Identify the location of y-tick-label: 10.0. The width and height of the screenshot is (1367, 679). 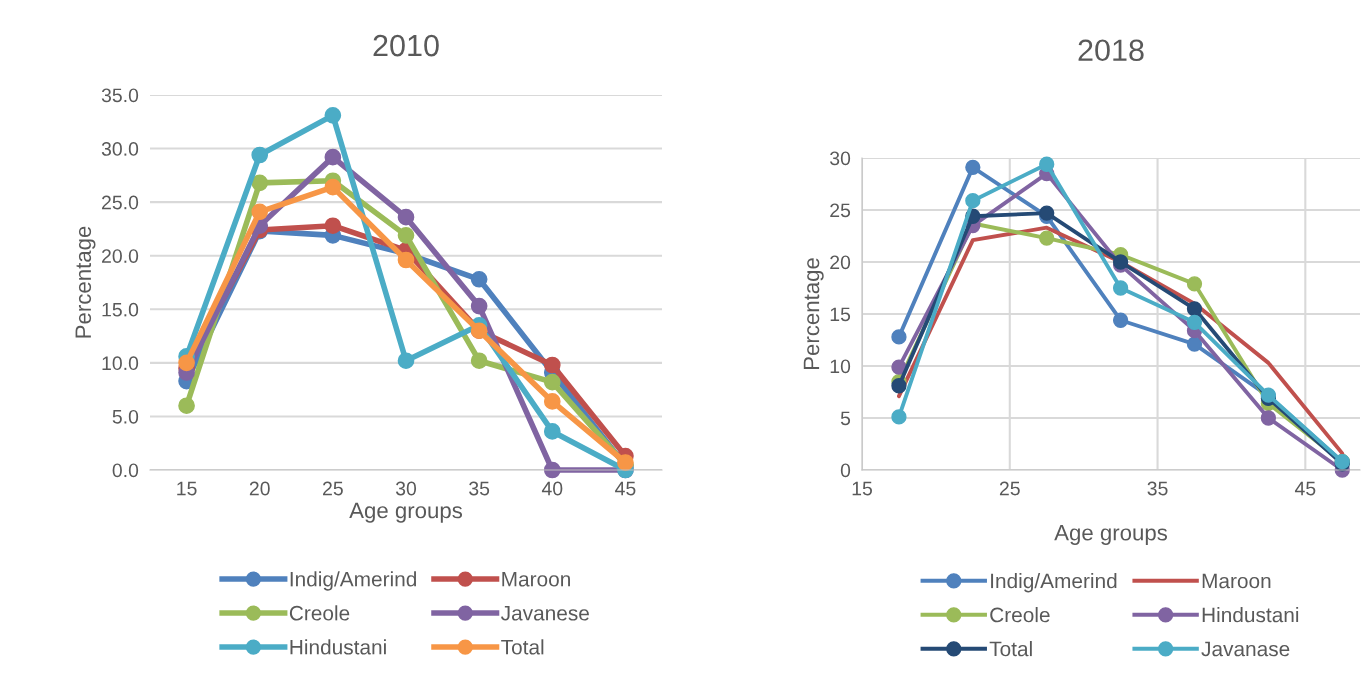
(120, 363).